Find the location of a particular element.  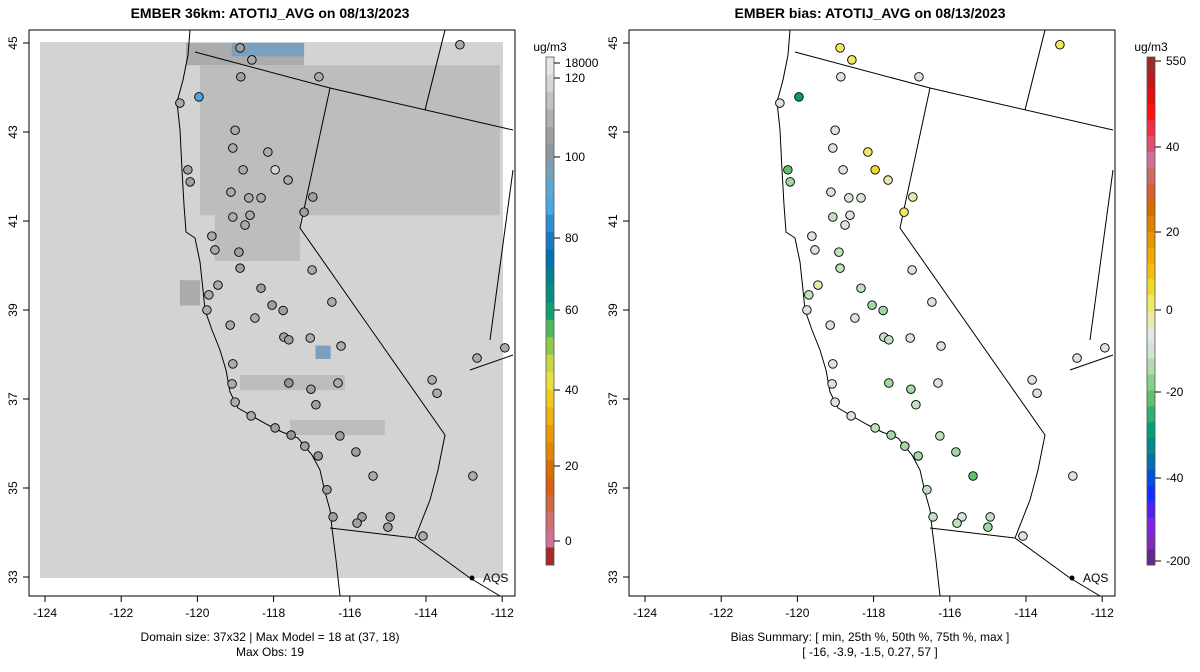

x-tick-label: -122 is located at coordinates (721, 613).